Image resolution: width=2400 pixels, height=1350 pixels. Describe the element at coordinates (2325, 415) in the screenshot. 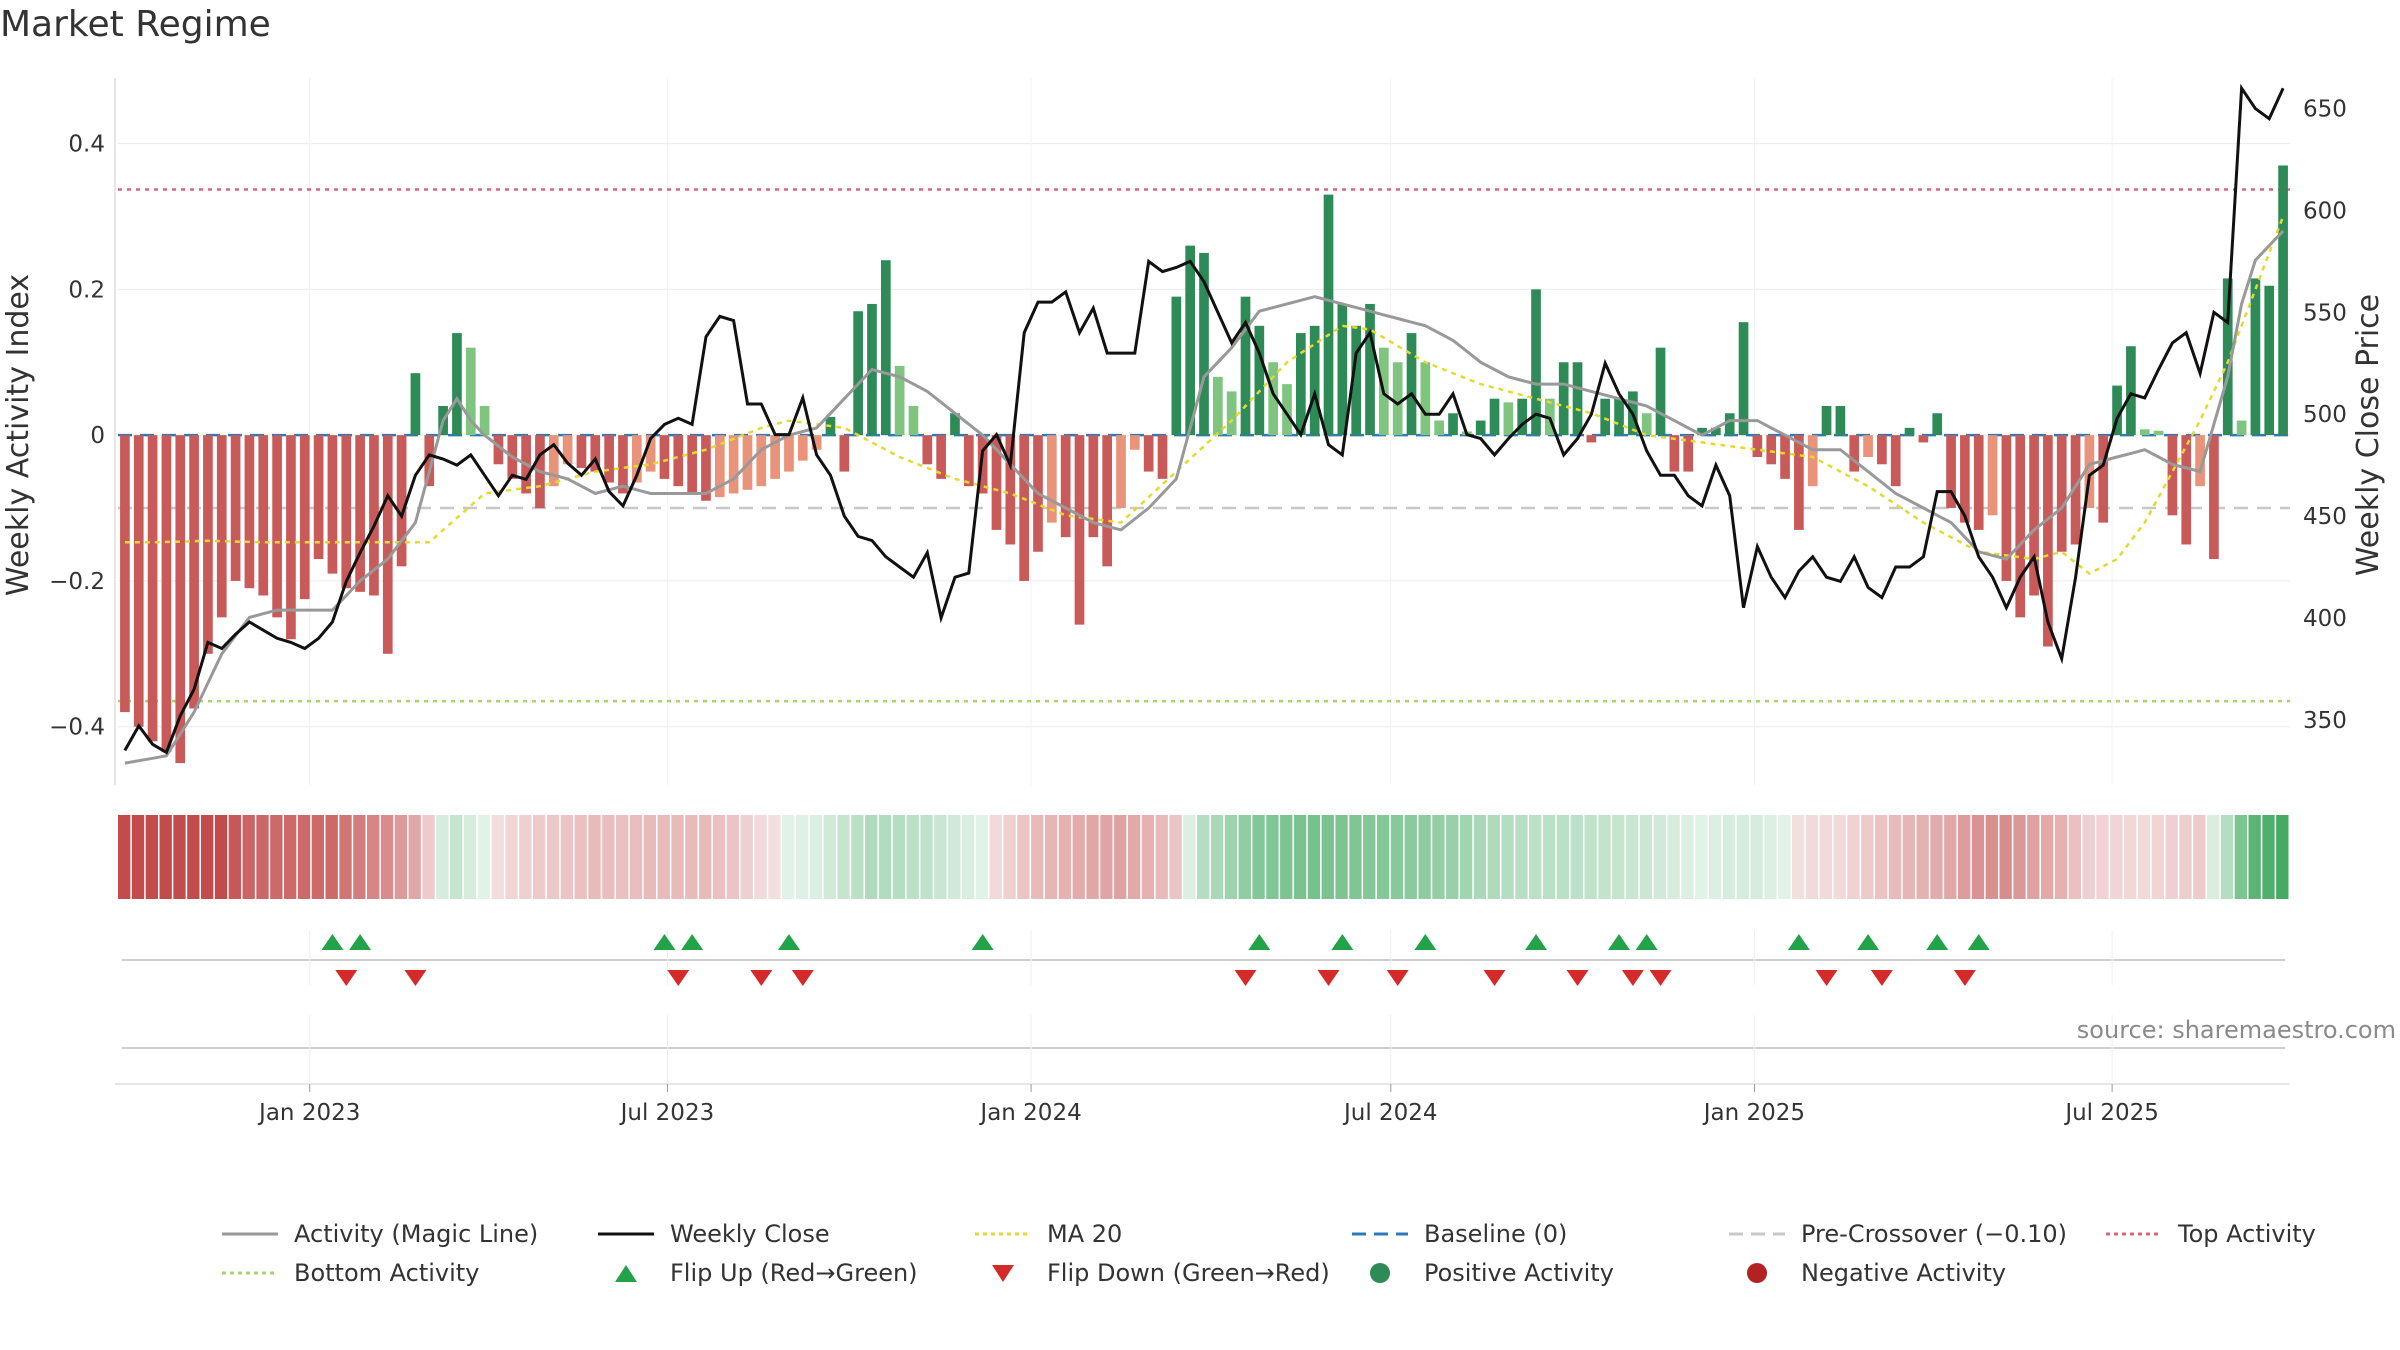

I see `right-tick-label: 500` at that location.